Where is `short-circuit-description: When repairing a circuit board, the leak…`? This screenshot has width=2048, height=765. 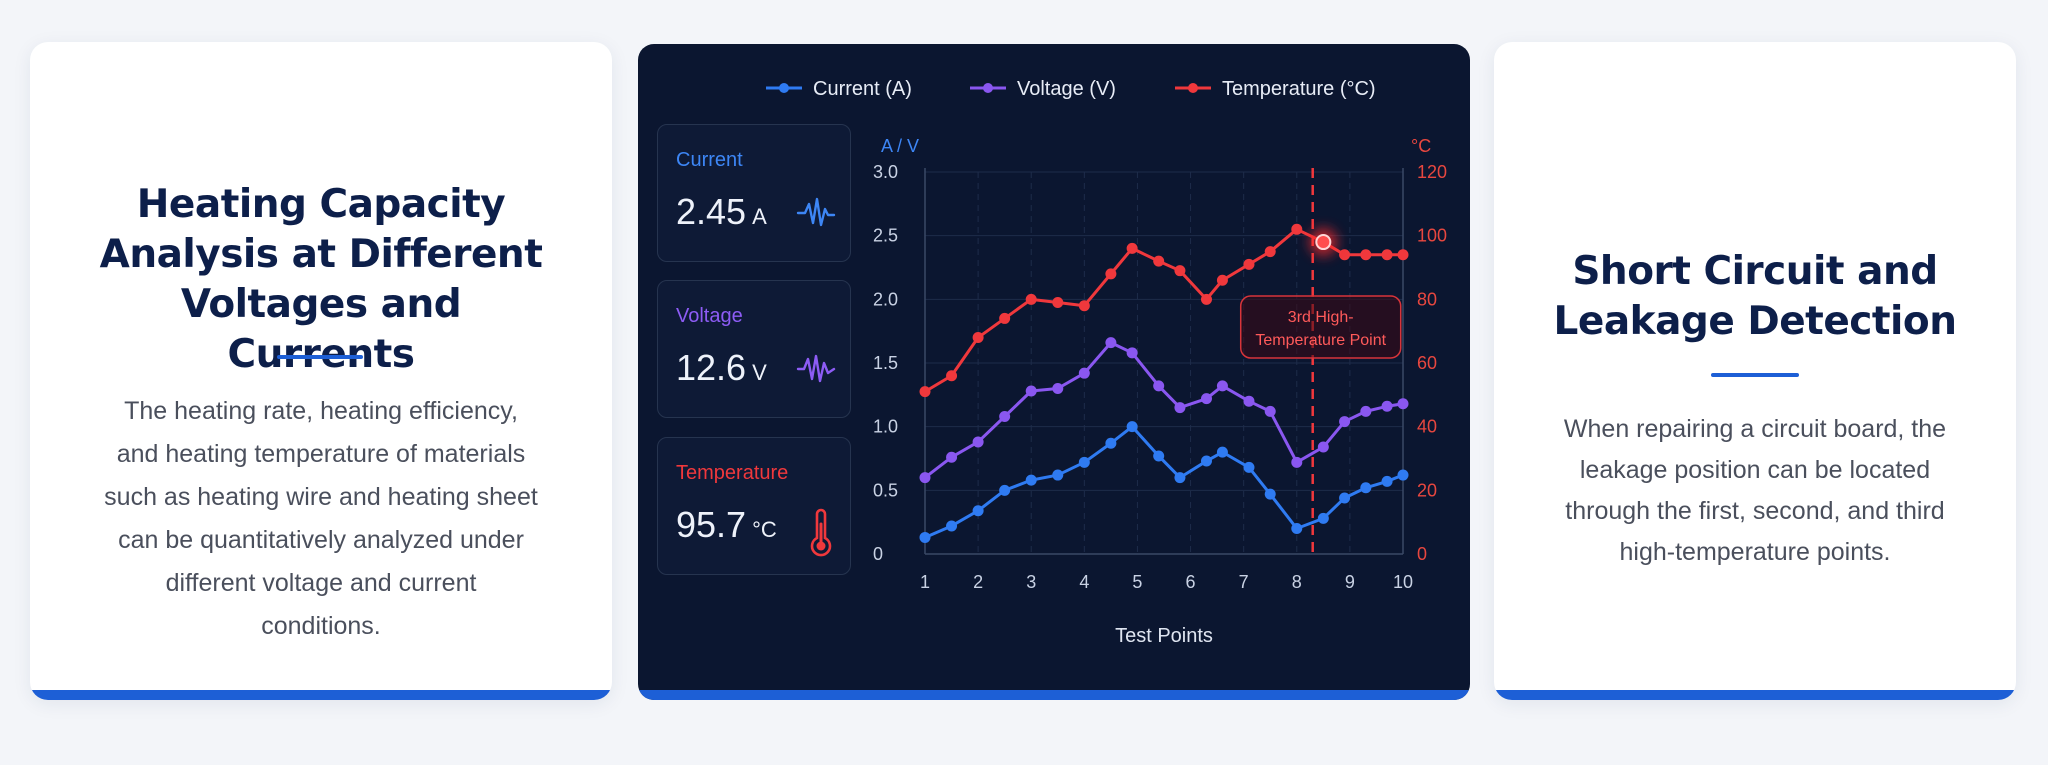
short-circuit-description: When repairing a circuit board, the leak… is located at coordinates (1755, 491).